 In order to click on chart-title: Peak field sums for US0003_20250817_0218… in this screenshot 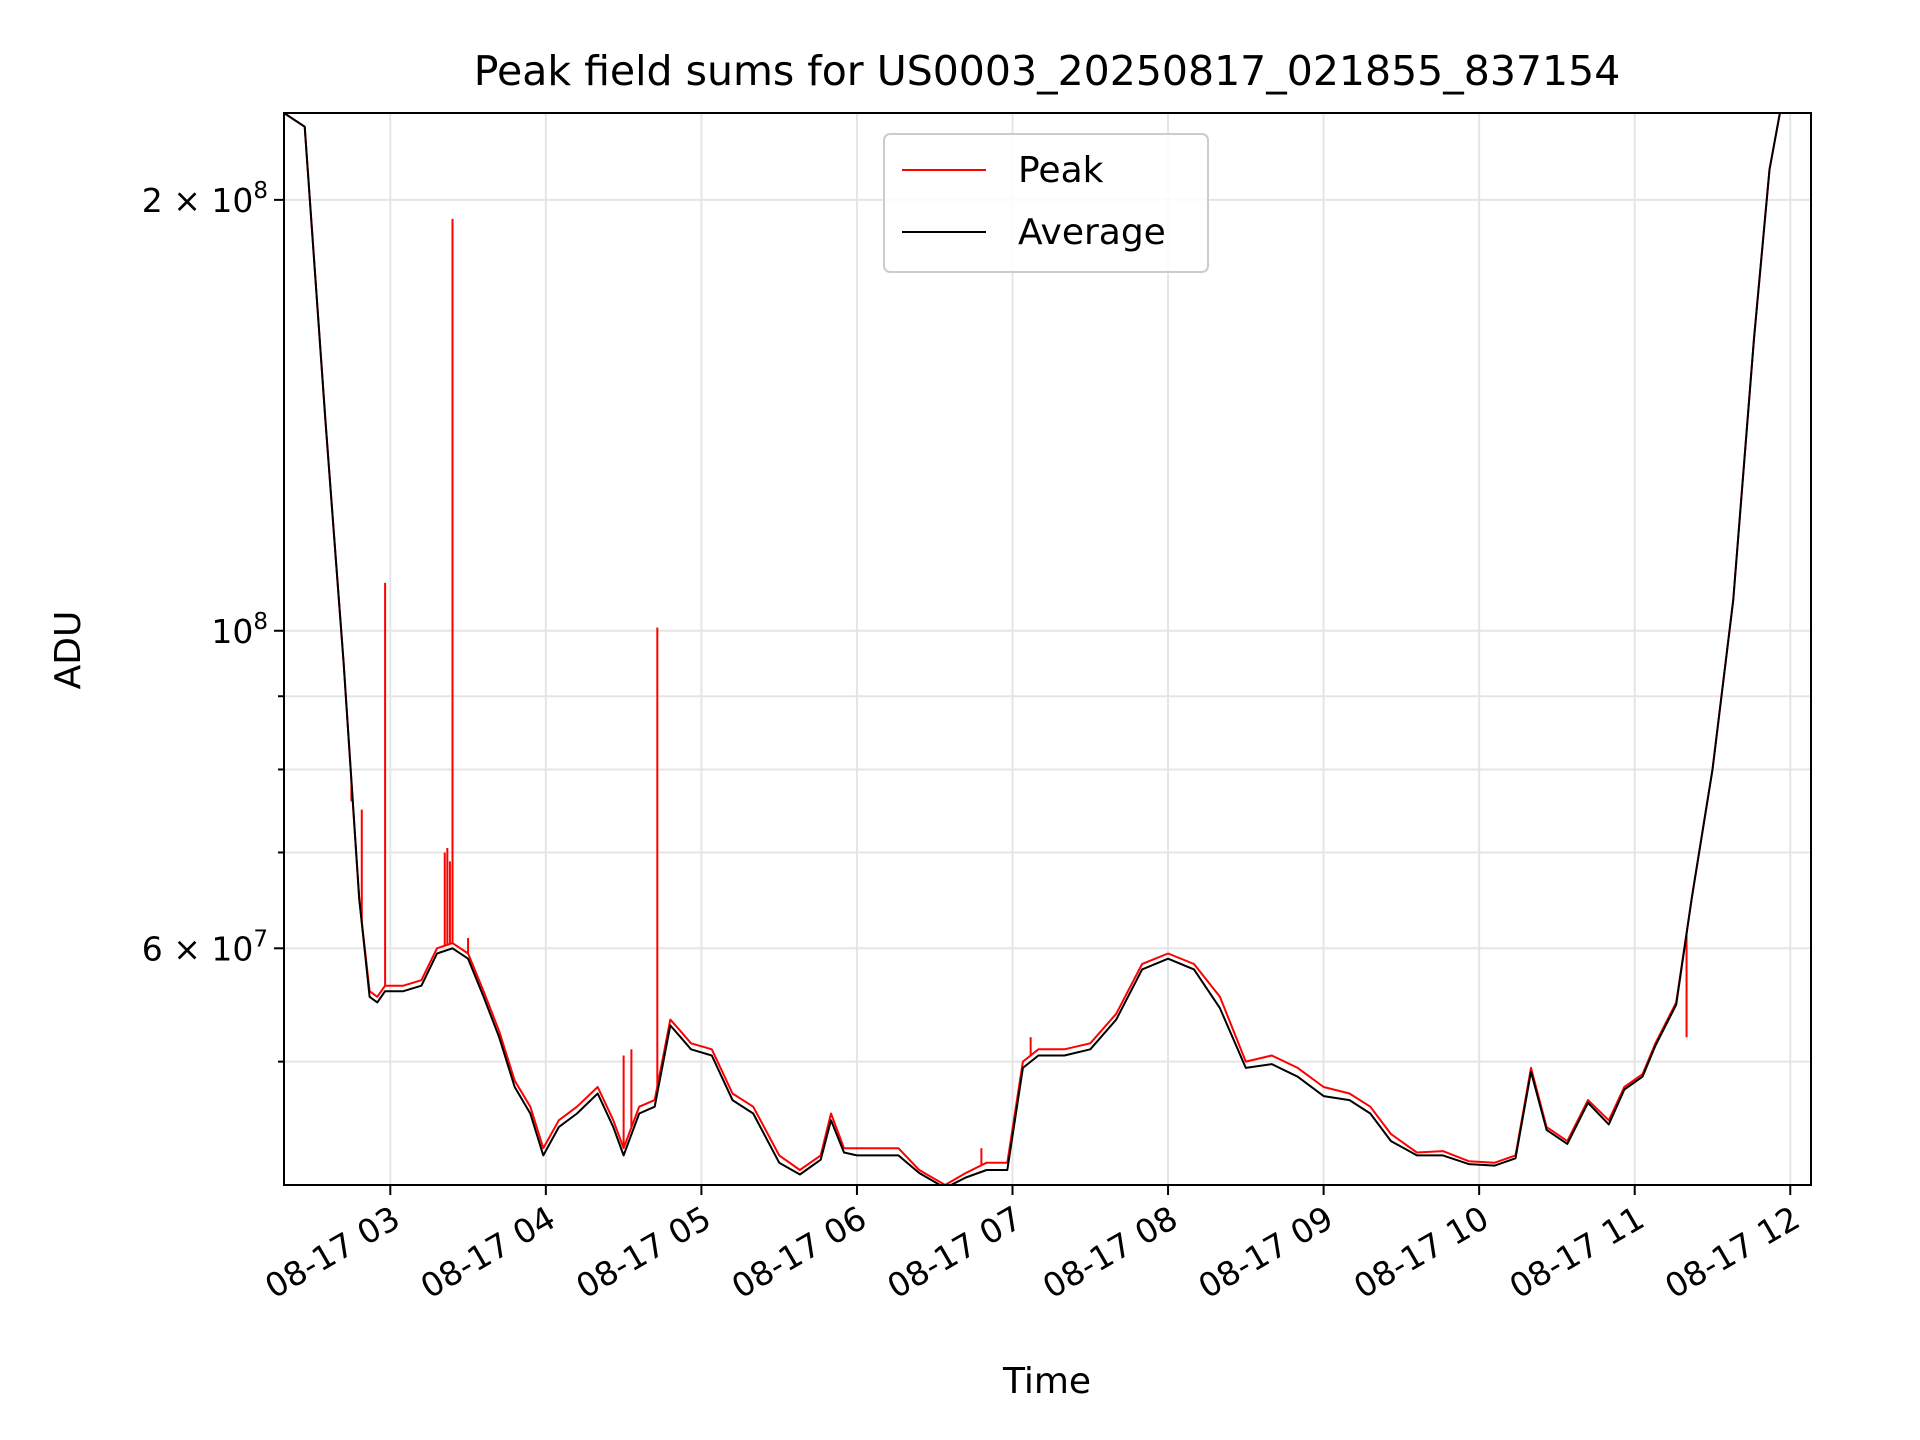, I will do `click(1047, 71)`.